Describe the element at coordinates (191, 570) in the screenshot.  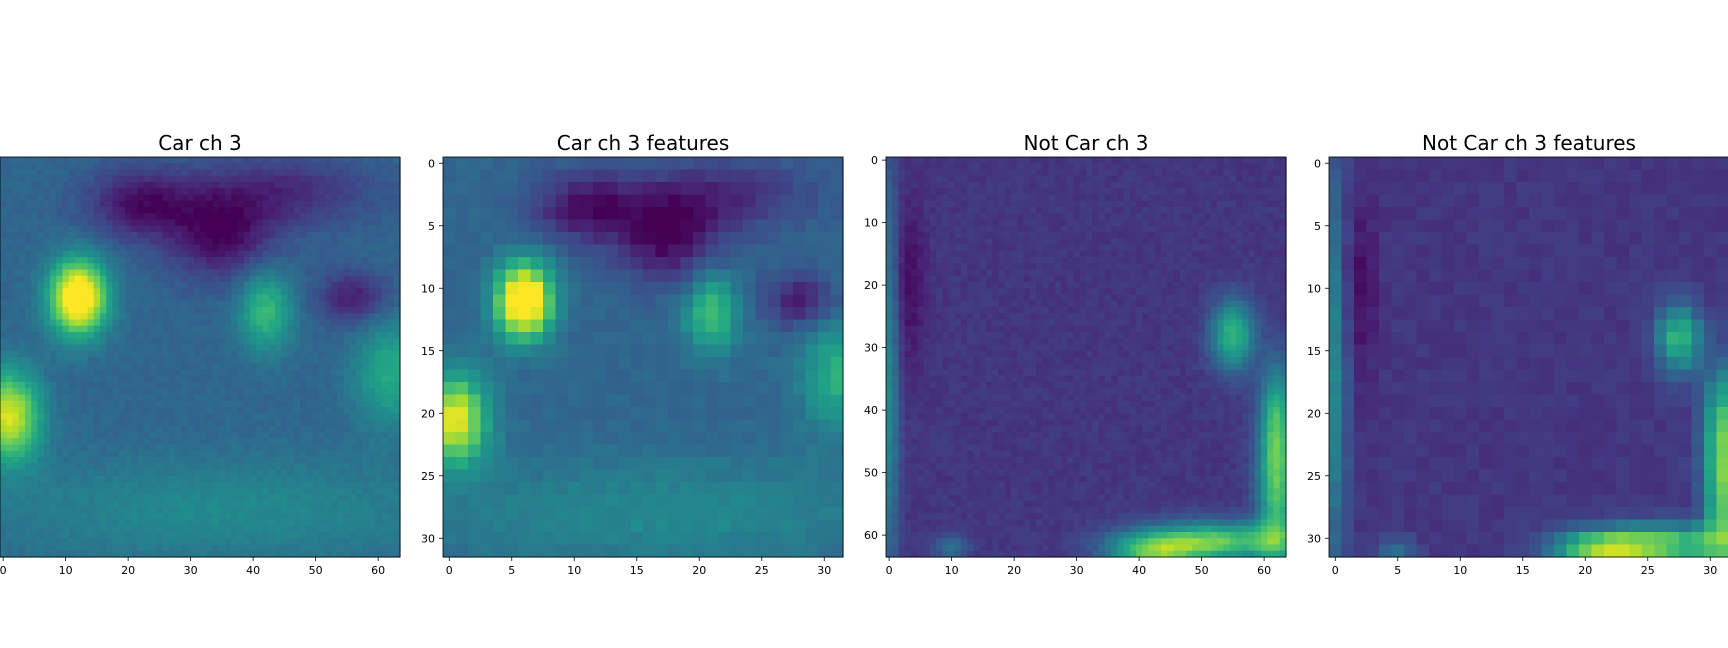
I see `x-tick-label: 30` at that location.